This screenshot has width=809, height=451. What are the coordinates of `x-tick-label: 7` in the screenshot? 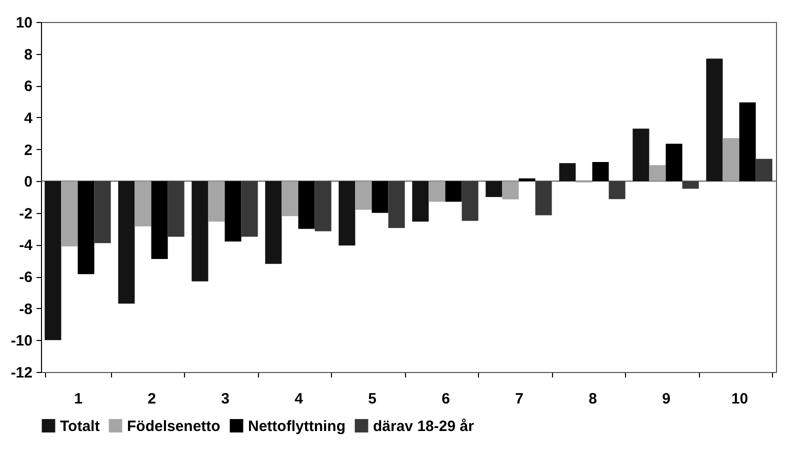 It's located at (519, 399).